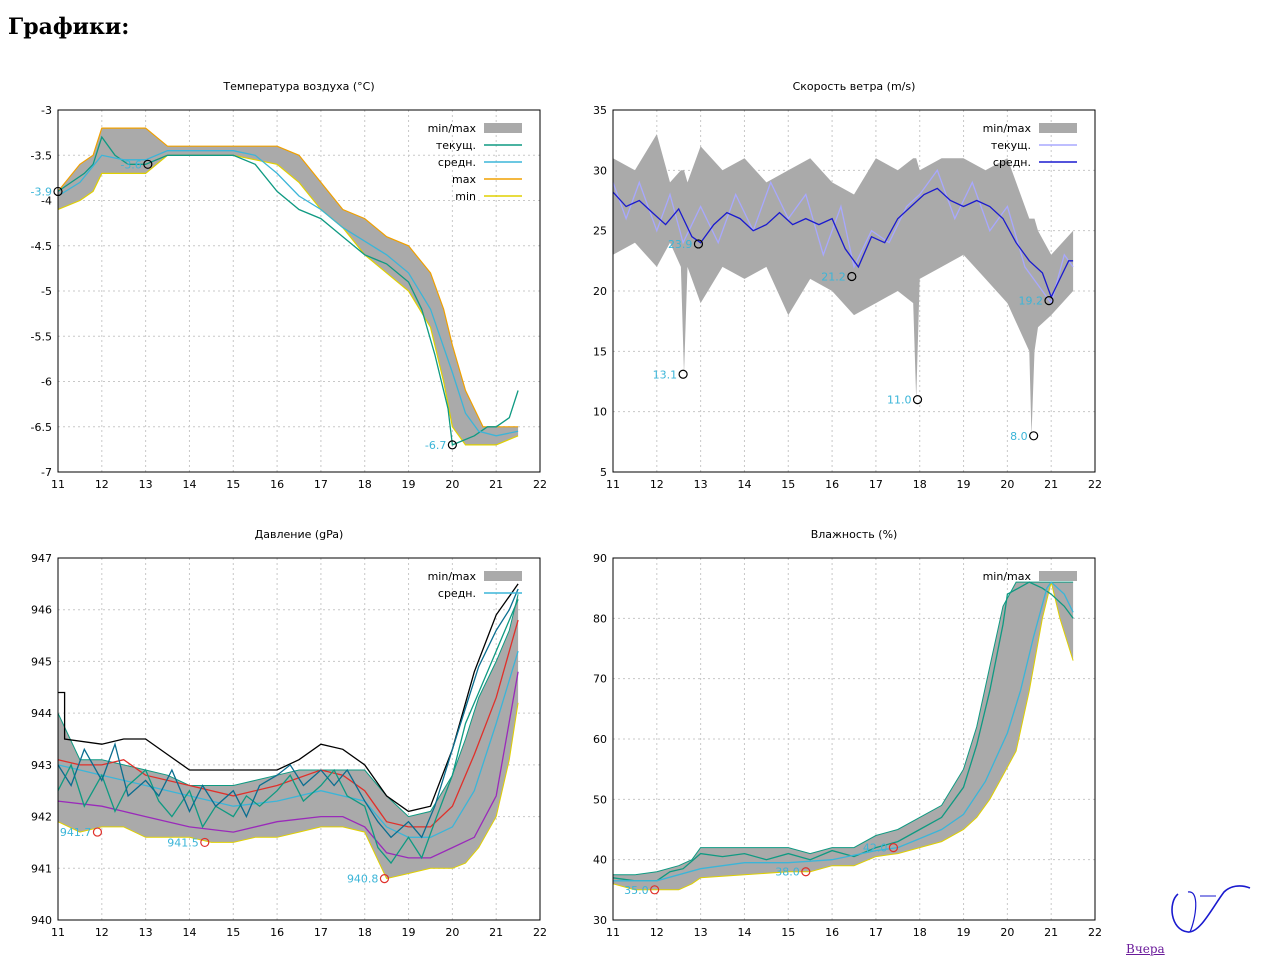  Describe the element at coordinates (600, 739) in the screenshot. I see `y-tick-label: 60` at that location.